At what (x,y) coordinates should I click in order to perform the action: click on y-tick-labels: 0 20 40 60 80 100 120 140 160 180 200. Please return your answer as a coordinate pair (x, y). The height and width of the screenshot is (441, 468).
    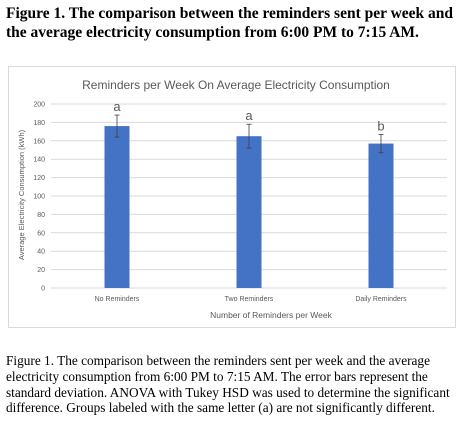
    Looking at the image, I should click on (39, 197).